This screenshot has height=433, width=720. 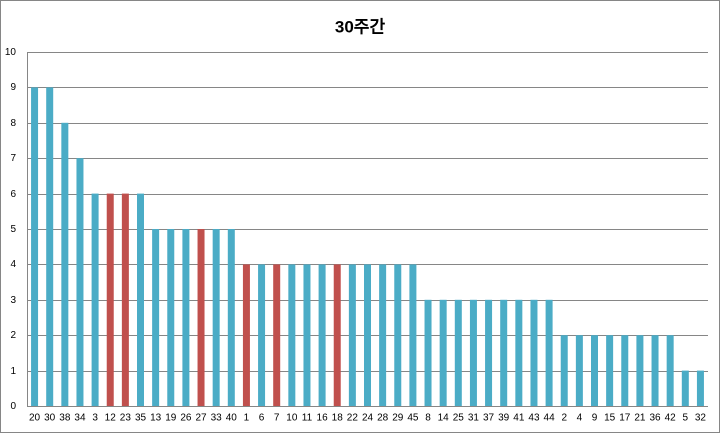 I want to click on x-tick-label: 22, so click(x=353, y=418).